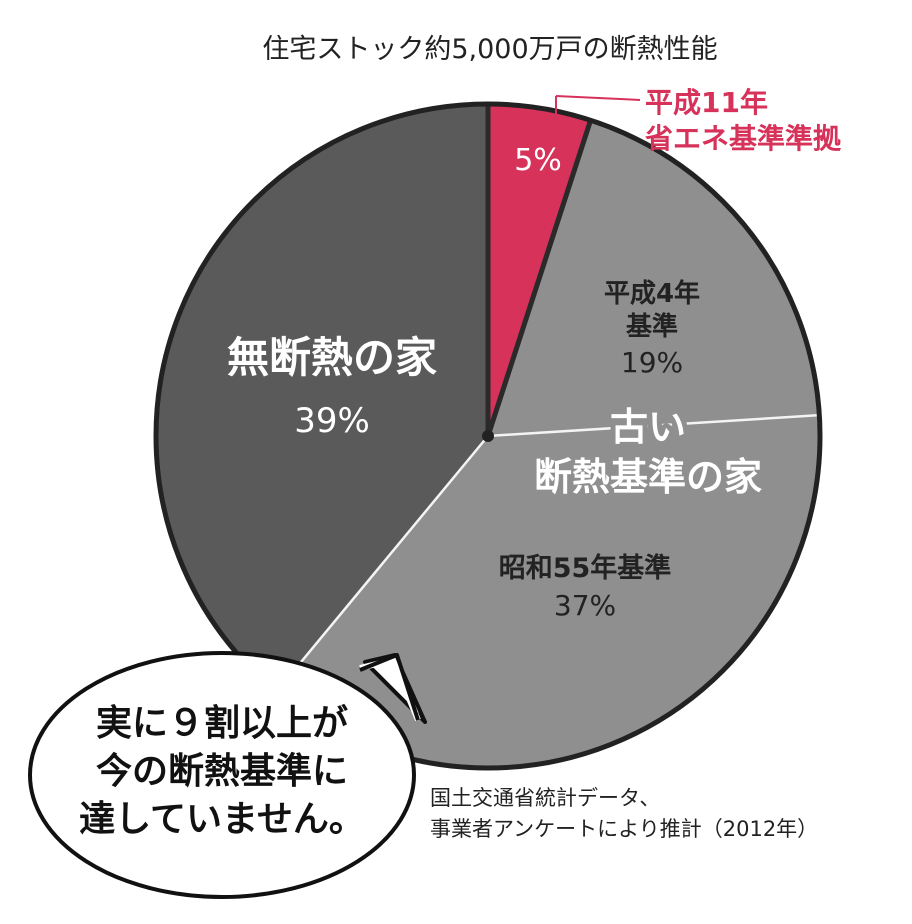 The height and width of the screenshot is (924, 912). What do you see at coordinates (539, 278) in the screenshot?
I see `divider-red` at bounding box center [539, 278].